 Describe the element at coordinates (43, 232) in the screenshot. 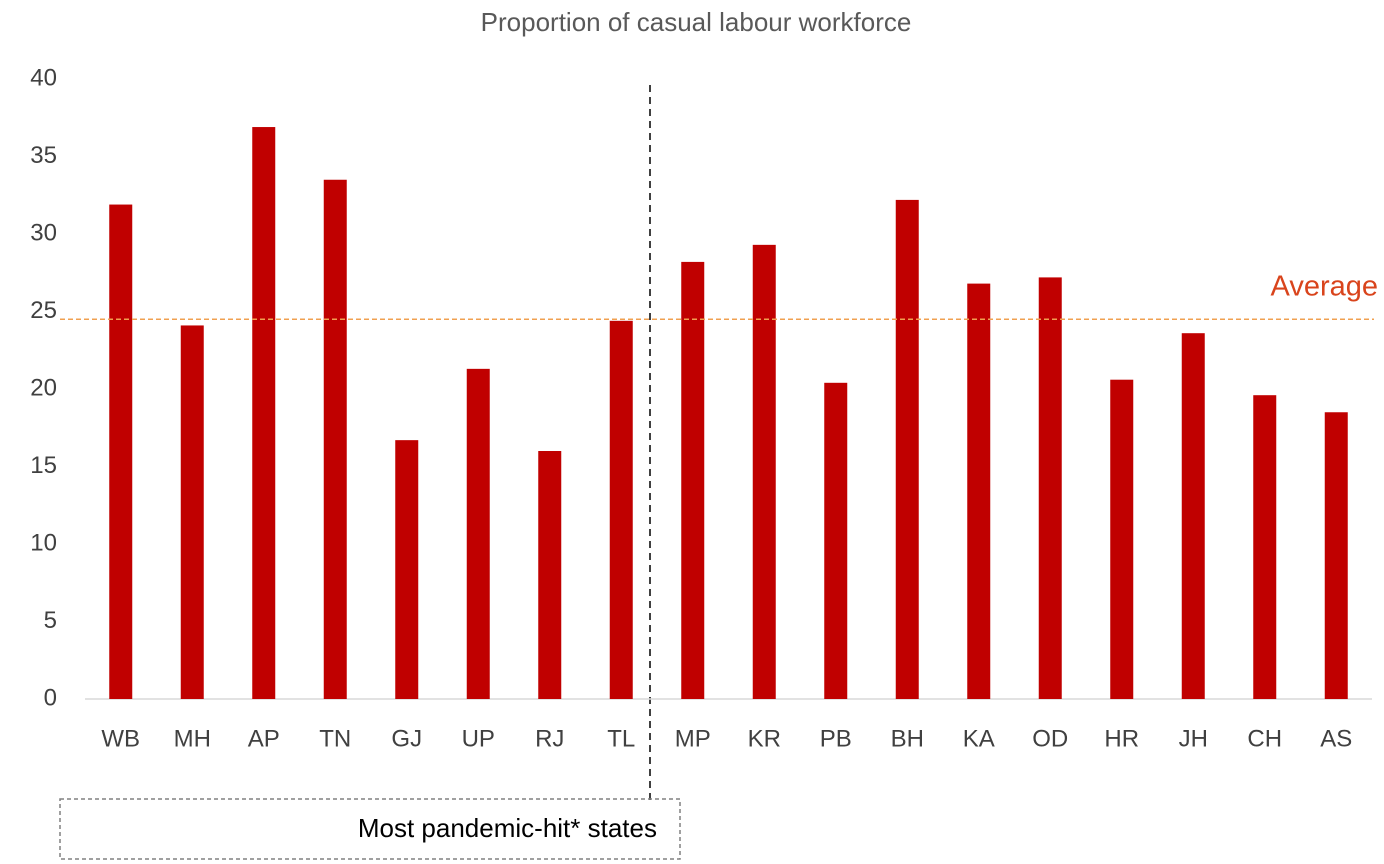

I see `y-tick-label: 30` at that location.